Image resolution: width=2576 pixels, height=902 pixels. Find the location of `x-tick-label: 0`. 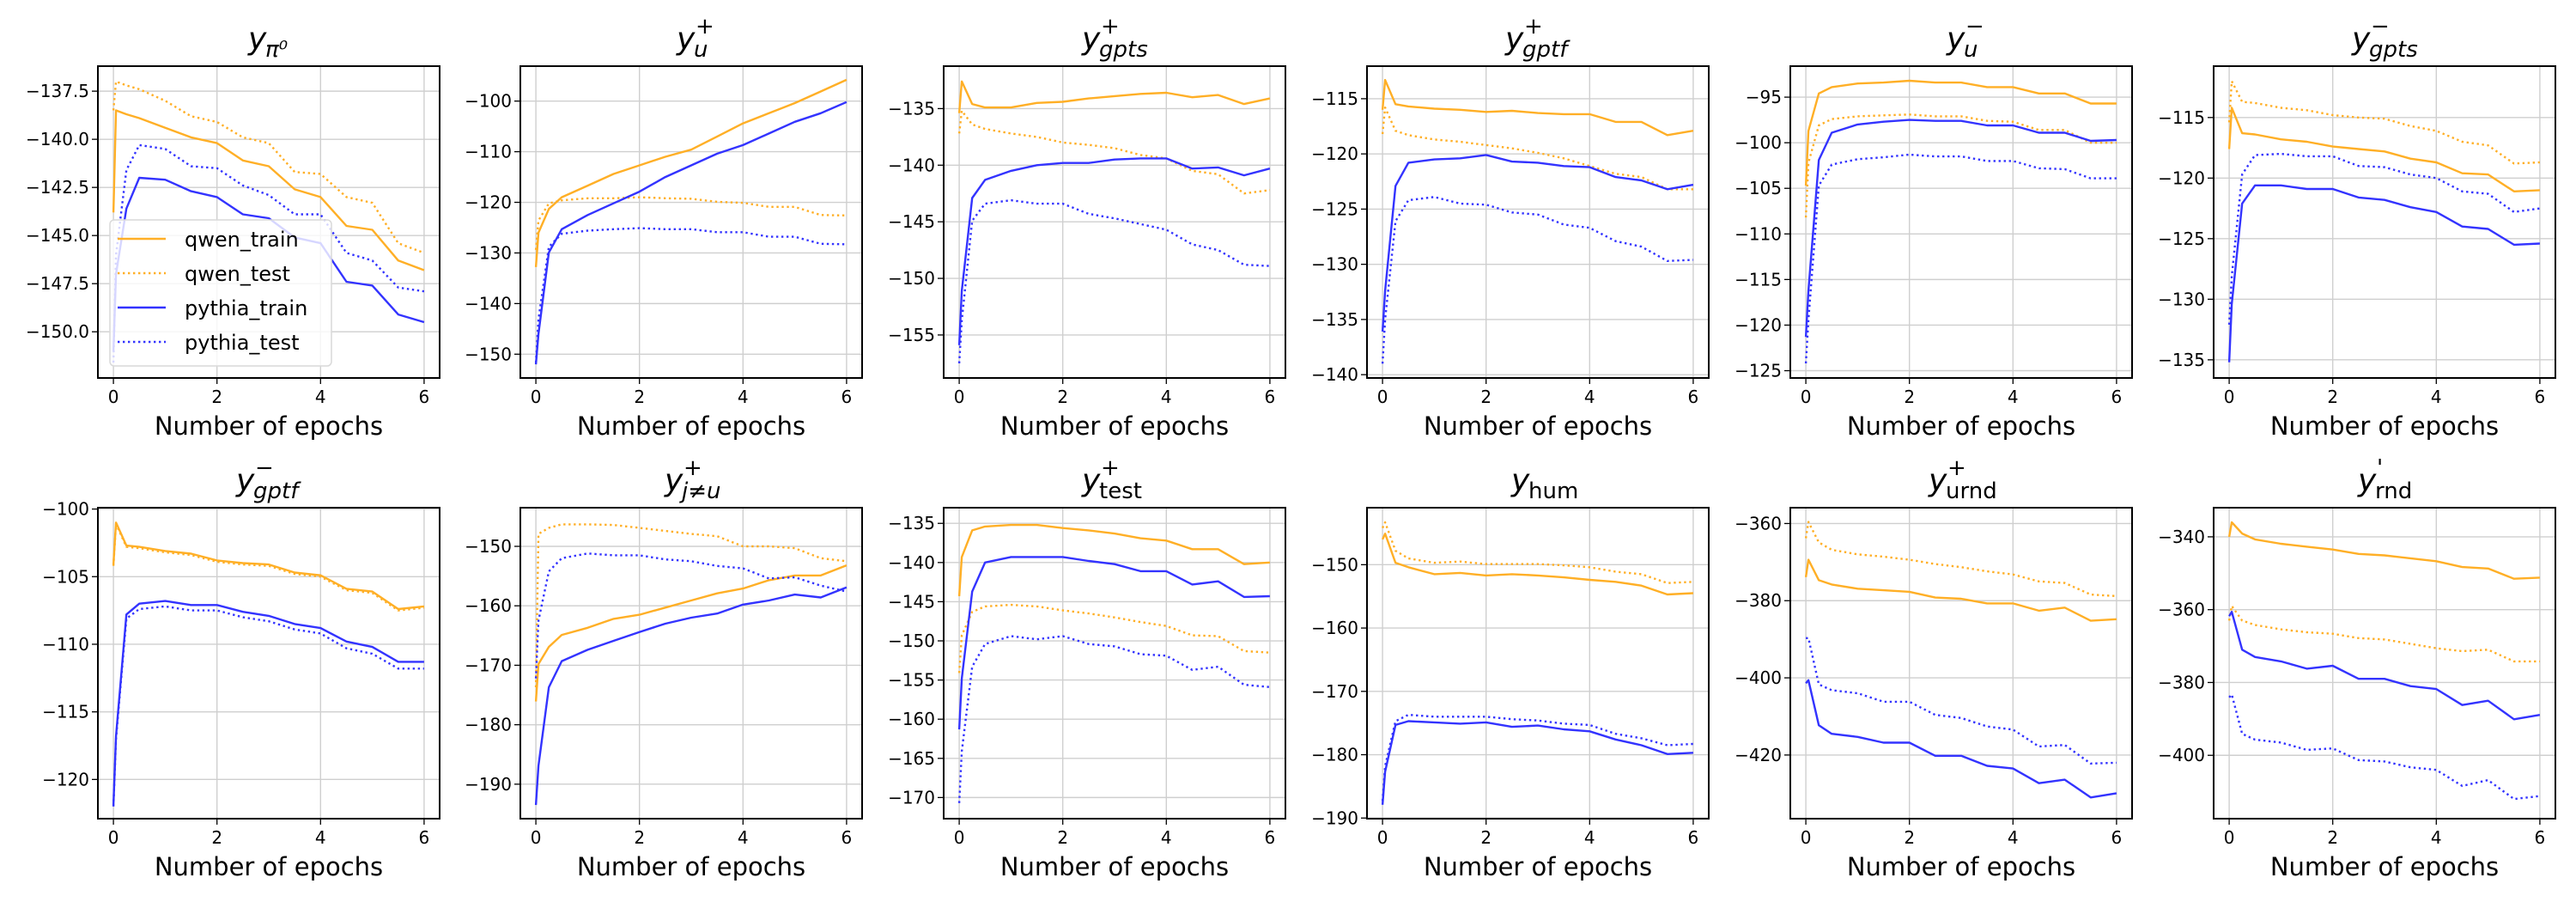

x-tick-label: 0 is located at coordinates (959, 397).